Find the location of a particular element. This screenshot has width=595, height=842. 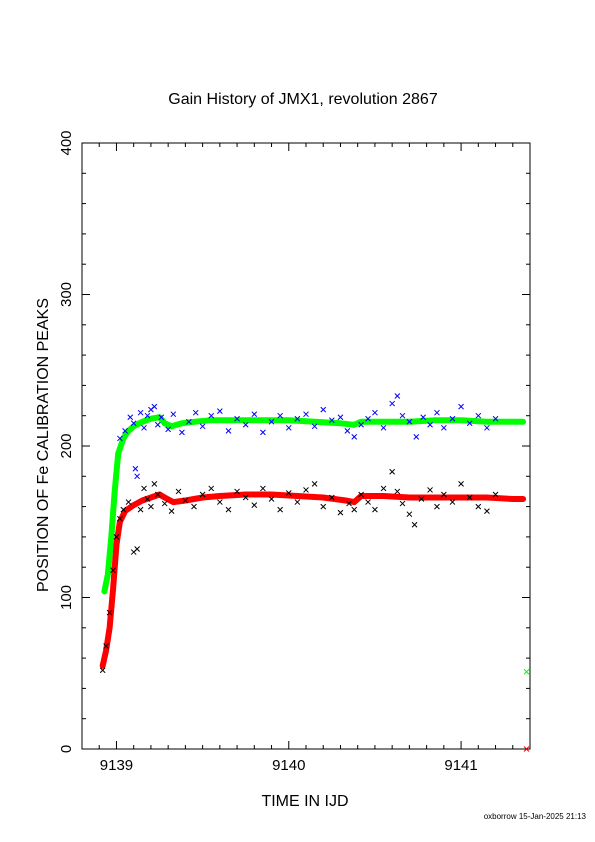

y-tick-label: 0 is located at coordinates (66, 749).